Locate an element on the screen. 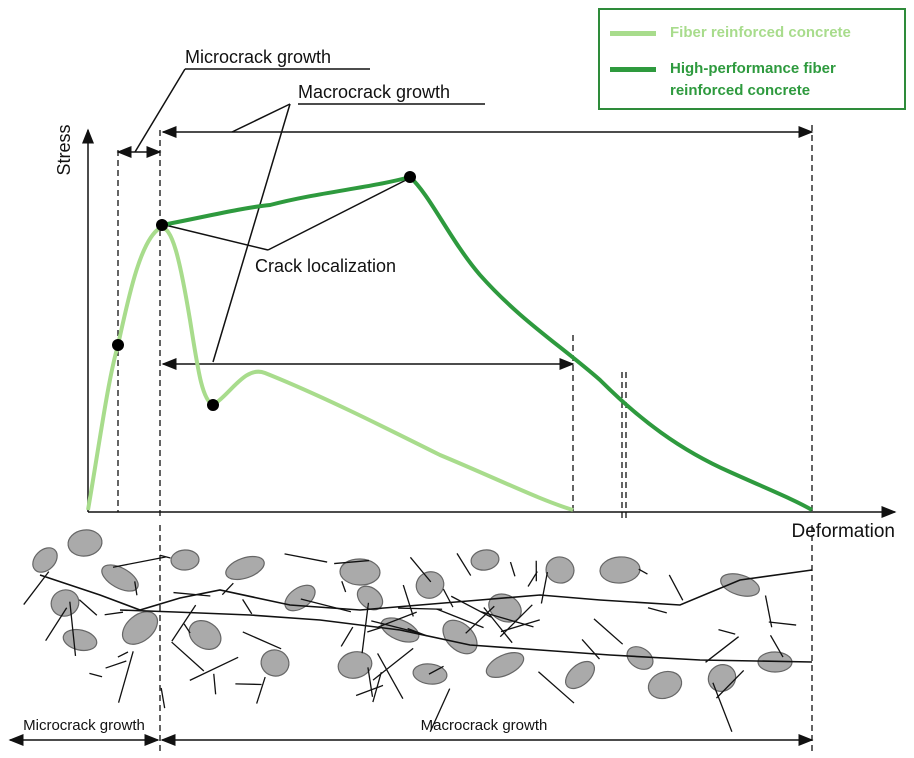  annotation: Macrocrack growth is located at coordinates (374, 92).